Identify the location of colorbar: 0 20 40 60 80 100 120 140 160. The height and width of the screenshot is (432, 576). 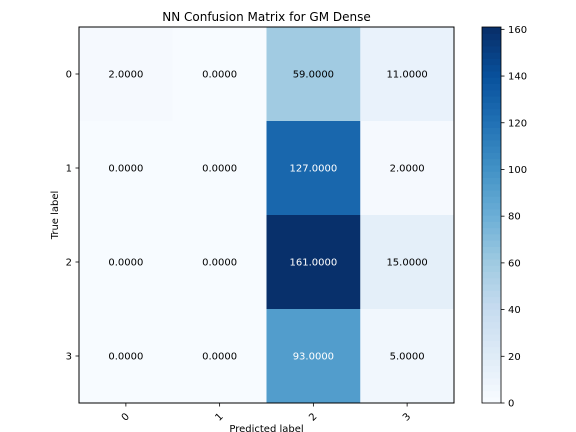
(504, 217).